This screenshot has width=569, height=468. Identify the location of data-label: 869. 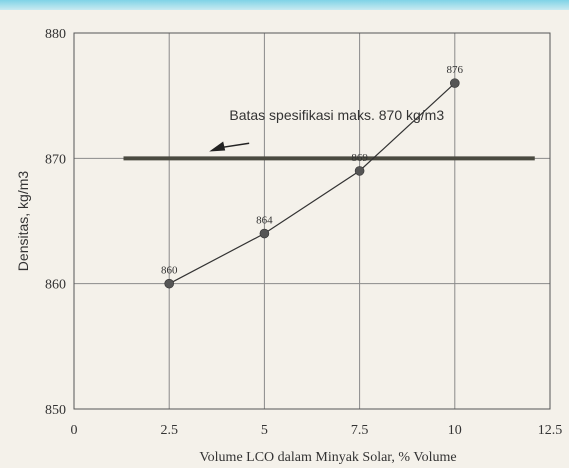
(359, 158).